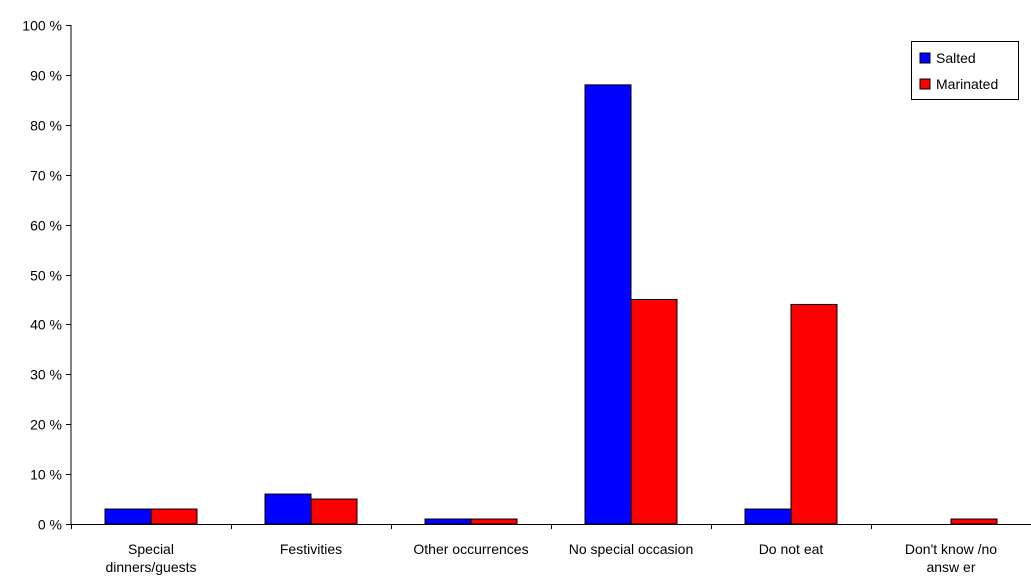  I want to click on x-category-label: Other occurrences, so click(470, 549).